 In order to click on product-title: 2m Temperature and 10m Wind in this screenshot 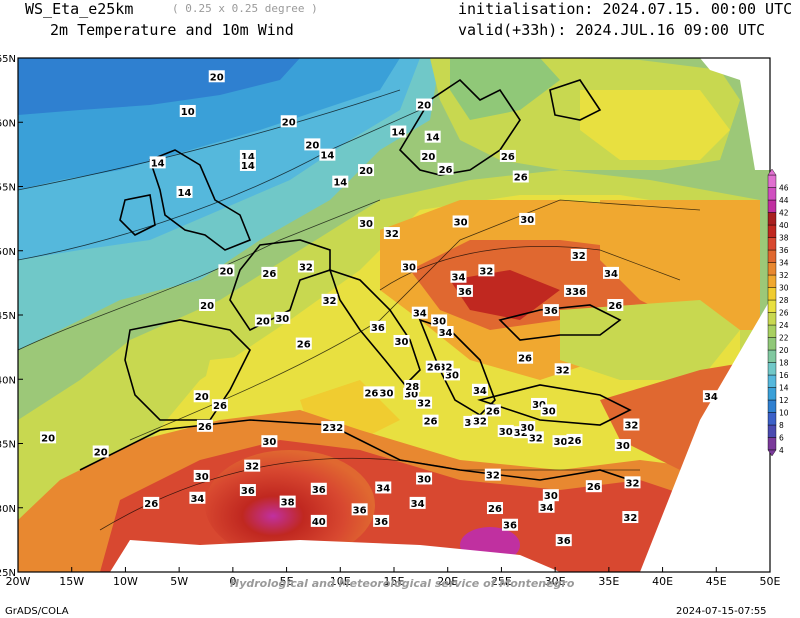, I will do `click(172, 30)`.